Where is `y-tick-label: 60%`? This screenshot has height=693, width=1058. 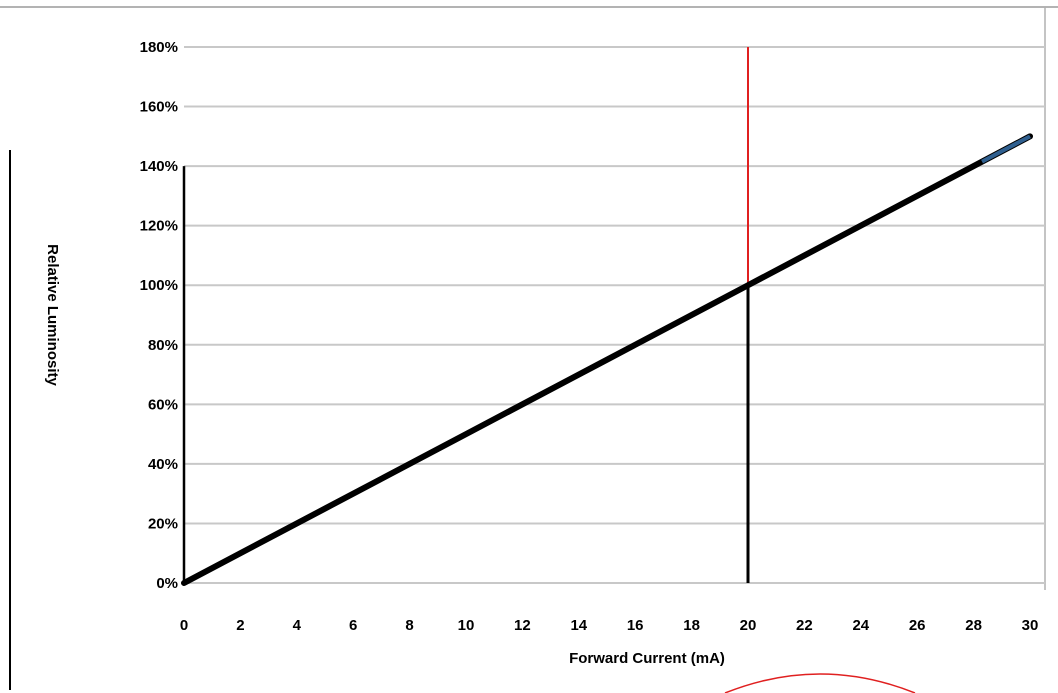
y-tick-label: 60% is located at coordinates (163, 404).